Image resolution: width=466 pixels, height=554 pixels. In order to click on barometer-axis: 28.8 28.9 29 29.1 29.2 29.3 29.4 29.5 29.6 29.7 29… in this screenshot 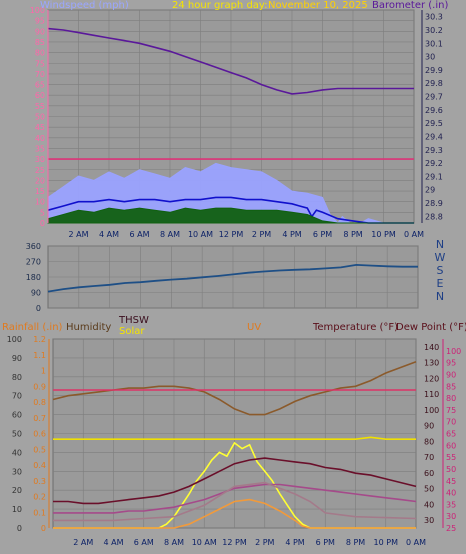, I will do `click(432, 116)`.